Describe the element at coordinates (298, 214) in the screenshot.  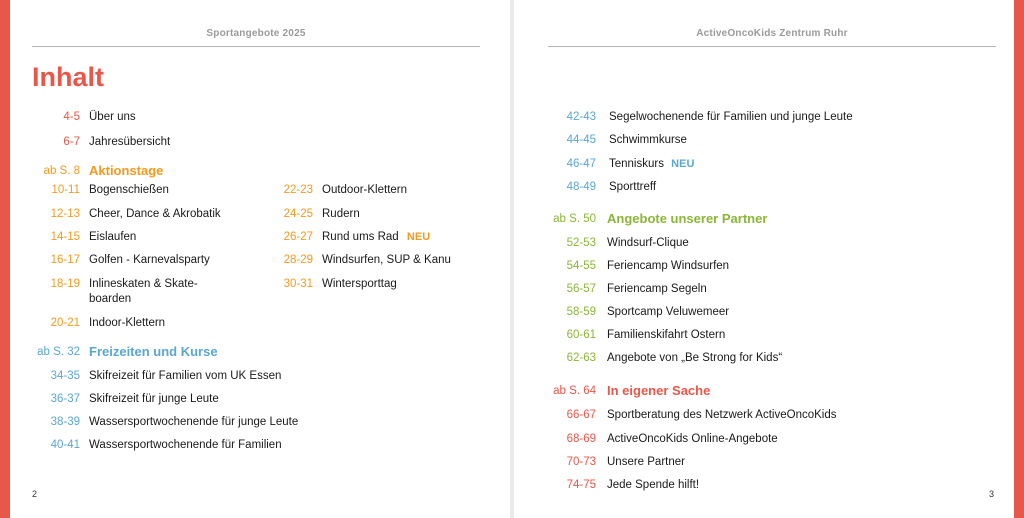
I see `page-range: 24-25` at that location.